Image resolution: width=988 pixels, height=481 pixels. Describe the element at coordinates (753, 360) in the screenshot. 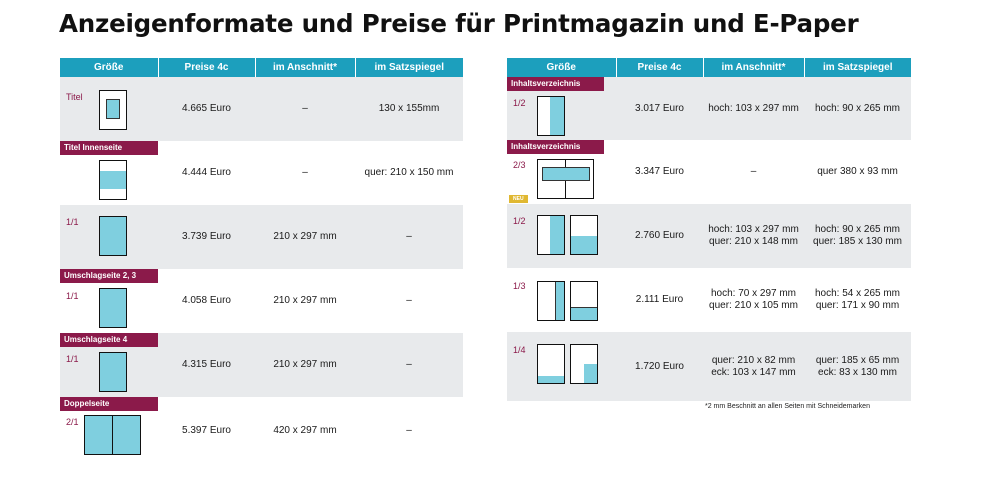

I see `anschnitt-line: quer: 210 x 82 mm` at that location.